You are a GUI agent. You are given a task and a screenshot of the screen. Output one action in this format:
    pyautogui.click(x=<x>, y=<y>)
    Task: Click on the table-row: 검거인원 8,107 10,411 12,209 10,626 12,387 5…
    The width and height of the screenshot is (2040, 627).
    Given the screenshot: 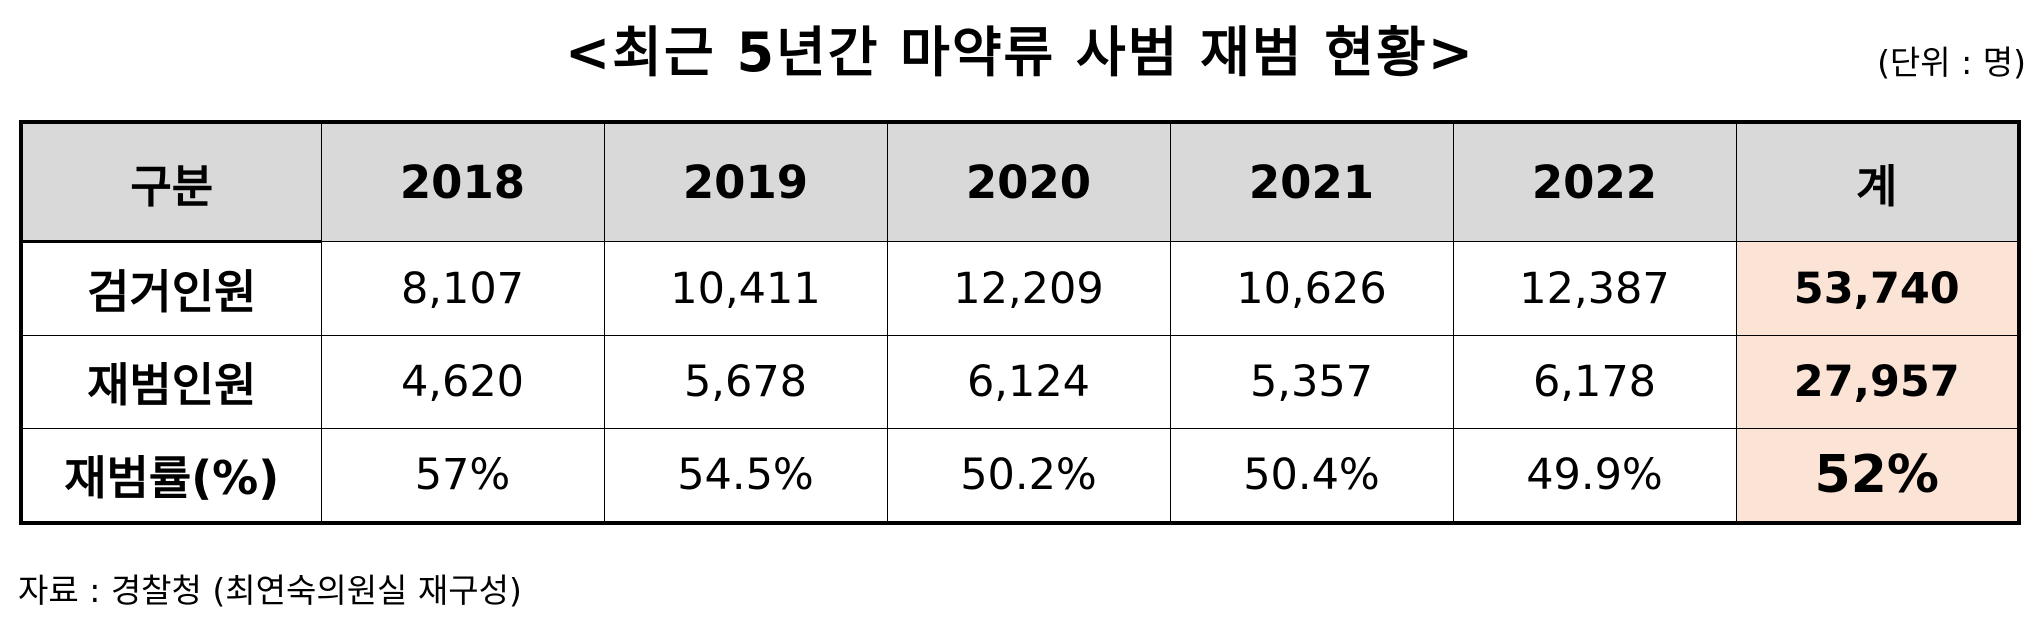 What is the action you would take?
    pyautogui.click(x=1020, y=288)
    